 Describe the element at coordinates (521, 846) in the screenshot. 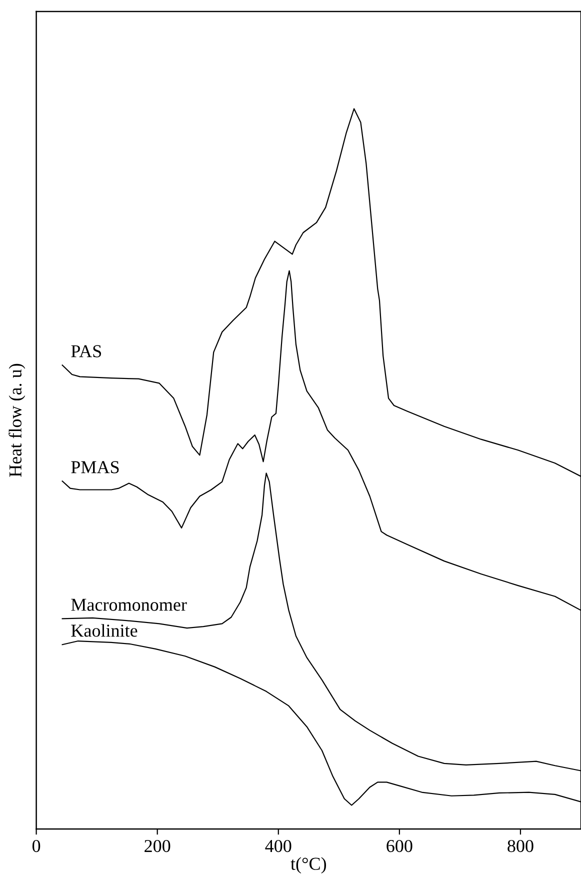

I see `x-tick-label: 800` at that location.